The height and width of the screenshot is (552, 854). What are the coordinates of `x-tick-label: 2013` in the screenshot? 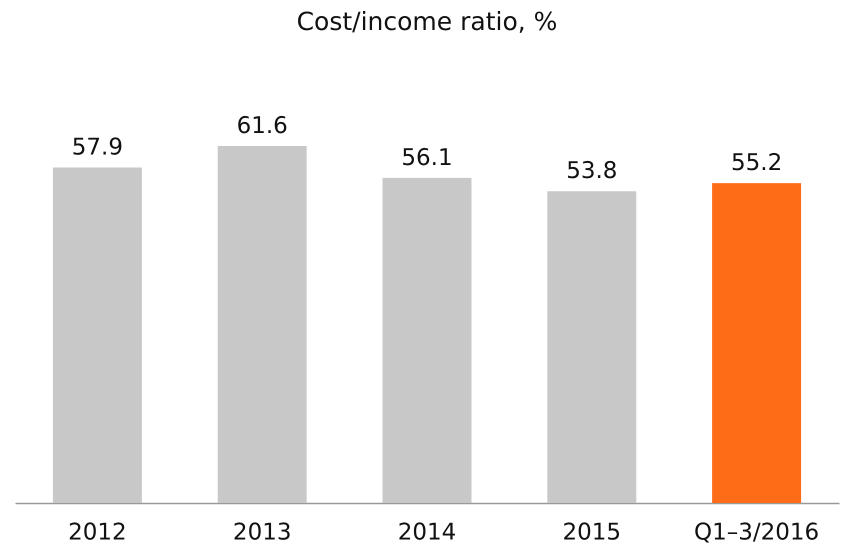 It's located at (262, 533).